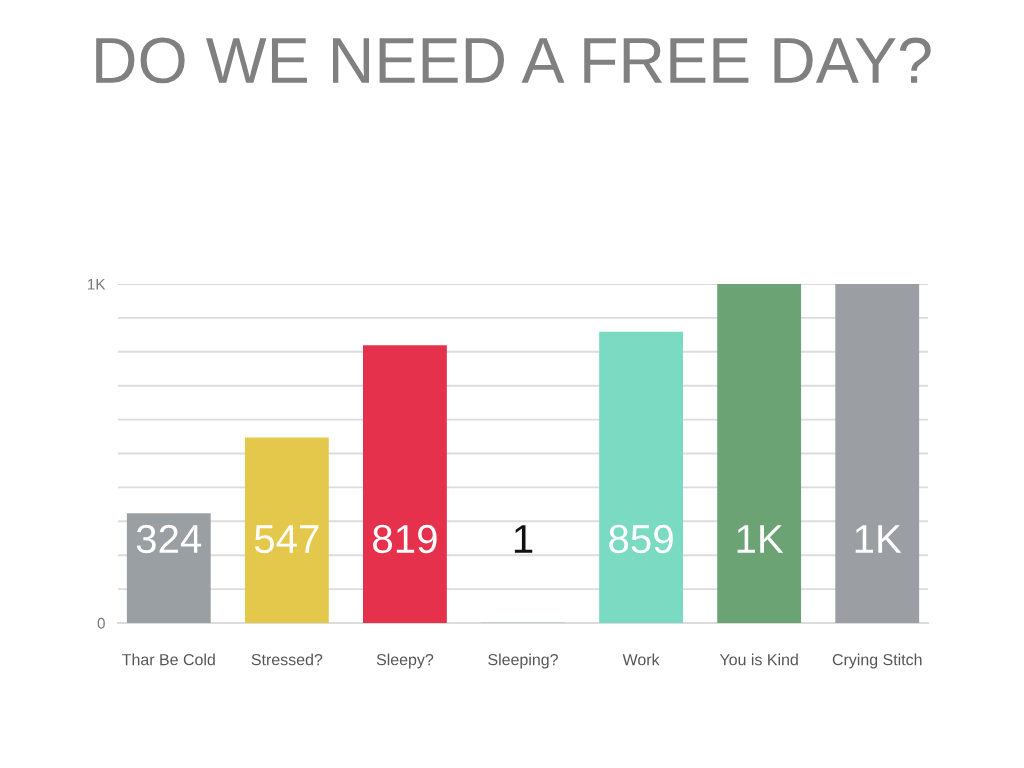 The image size is (1024, 768). I want to click on x-tick-label: Thar Be Cold, so click(168, 659).